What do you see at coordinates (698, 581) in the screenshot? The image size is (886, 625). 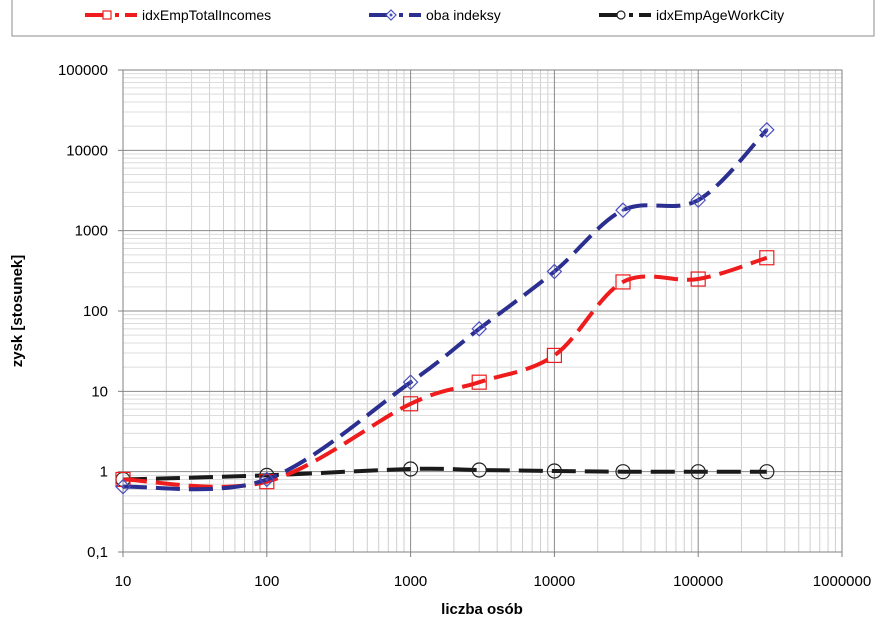 I see `x-tick-label: 100000` at bounding box center [698, 581].